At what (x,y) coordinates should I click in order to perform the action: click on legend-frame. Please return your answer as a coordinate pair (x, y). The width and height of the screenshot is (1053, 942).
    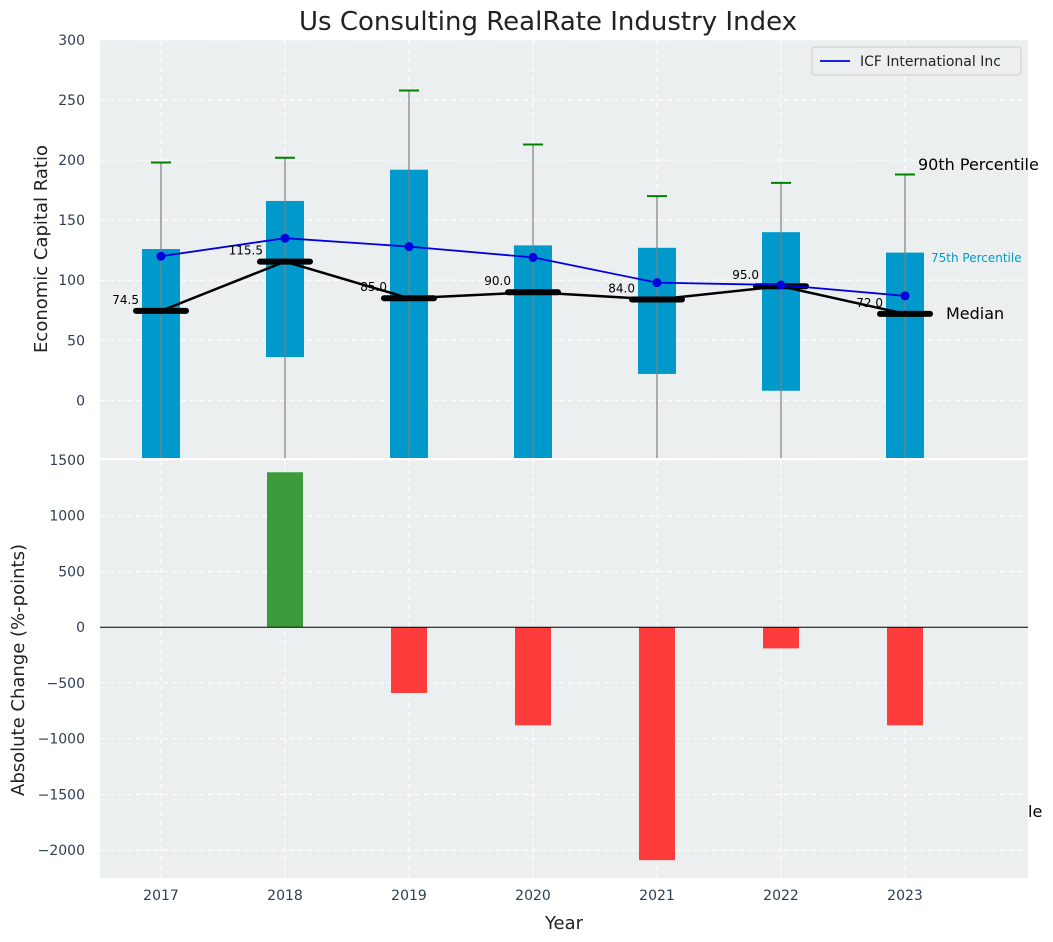
    Looking at the image, I should click on (916, 61).